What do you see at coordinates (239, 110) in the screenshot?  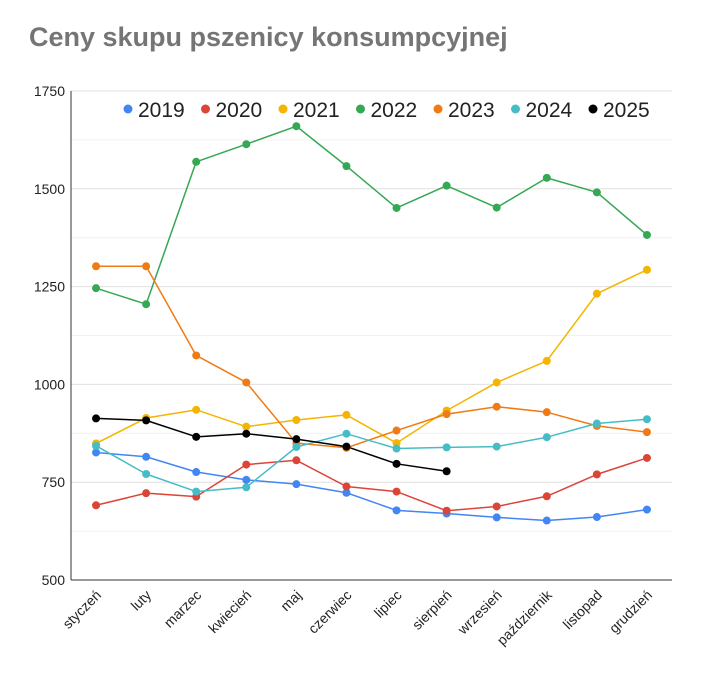 I see `legend-label-2020: 2020` at bounding box center [239, 110].